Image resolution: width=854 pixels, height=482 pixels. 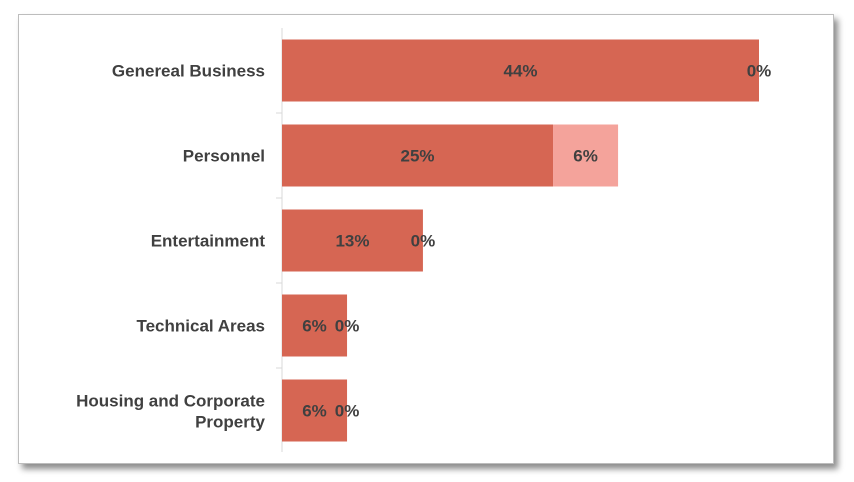 What do you see at coordinates (188, 71) in the screenshot?
I see `category-label: Genereal Business` at bounding box center [188, 71].